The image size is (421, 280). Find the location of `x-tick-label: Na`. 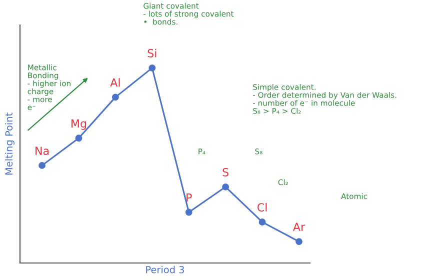

x-tick-label: Na is located at coordinates (42, 150).